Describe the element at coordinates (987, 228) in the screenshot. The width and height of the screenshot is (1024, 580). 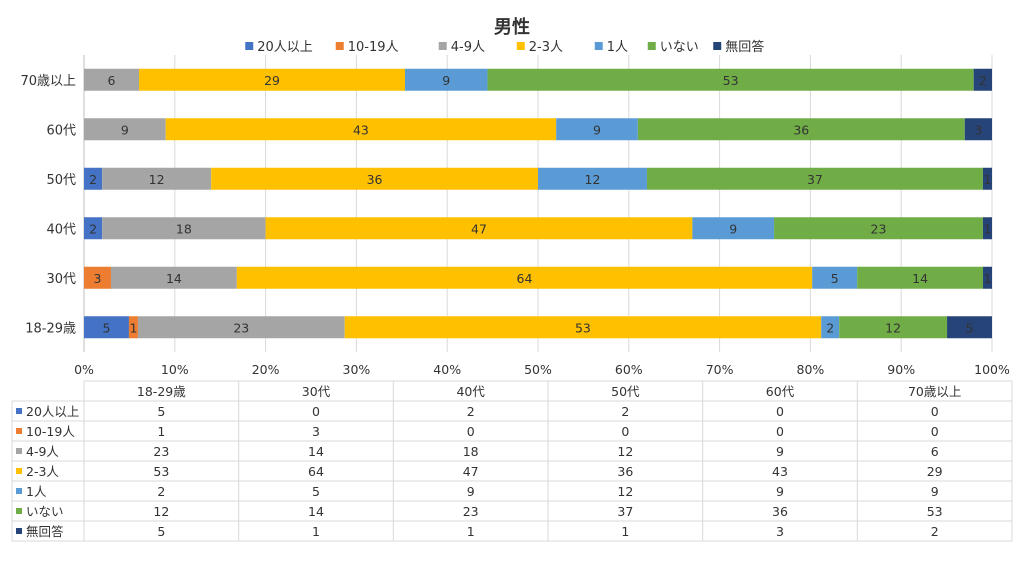
I see `data-label-2-6: 1` at that location.